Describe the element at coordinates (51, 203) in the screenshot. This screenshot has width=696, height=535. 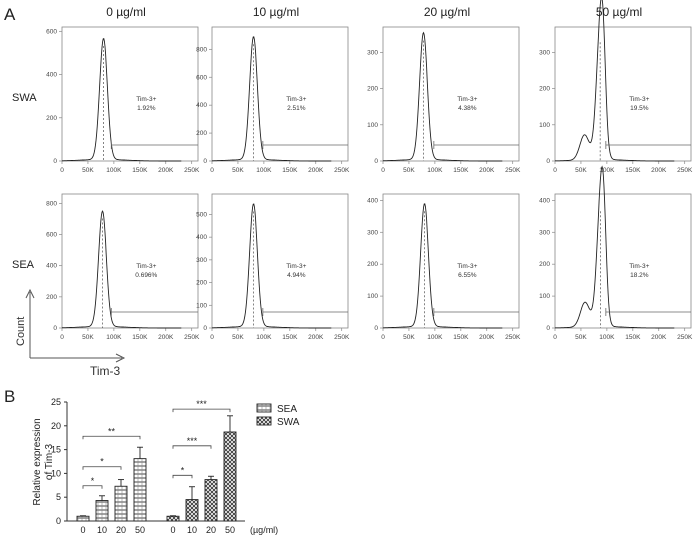
I see `y-tick-label: 800` at that location.